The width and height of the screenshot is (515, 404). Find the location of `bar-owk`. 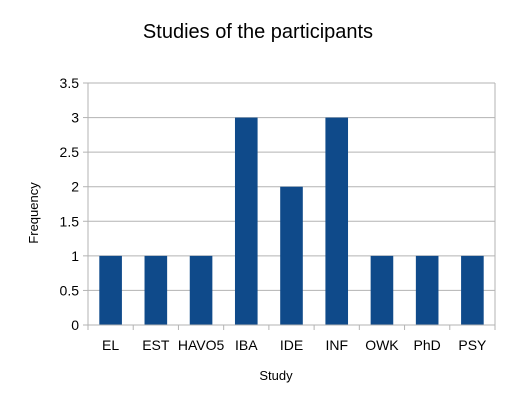

bar-owk is located at coordinates (382, 290).